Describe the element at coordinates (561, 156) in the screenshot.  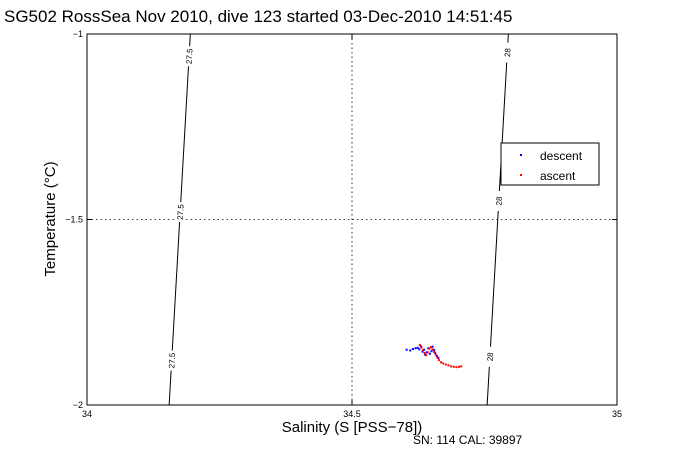
I see `legend-descent-label: descent` at that location.